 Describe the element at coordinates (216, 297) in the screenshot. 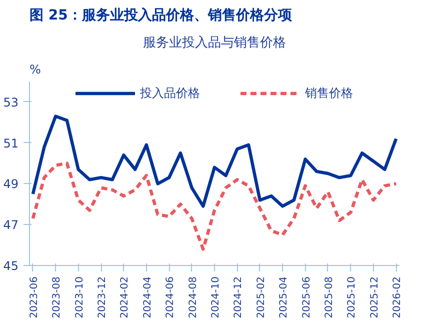

I see `x-tick-label: 2024-10` at that location.